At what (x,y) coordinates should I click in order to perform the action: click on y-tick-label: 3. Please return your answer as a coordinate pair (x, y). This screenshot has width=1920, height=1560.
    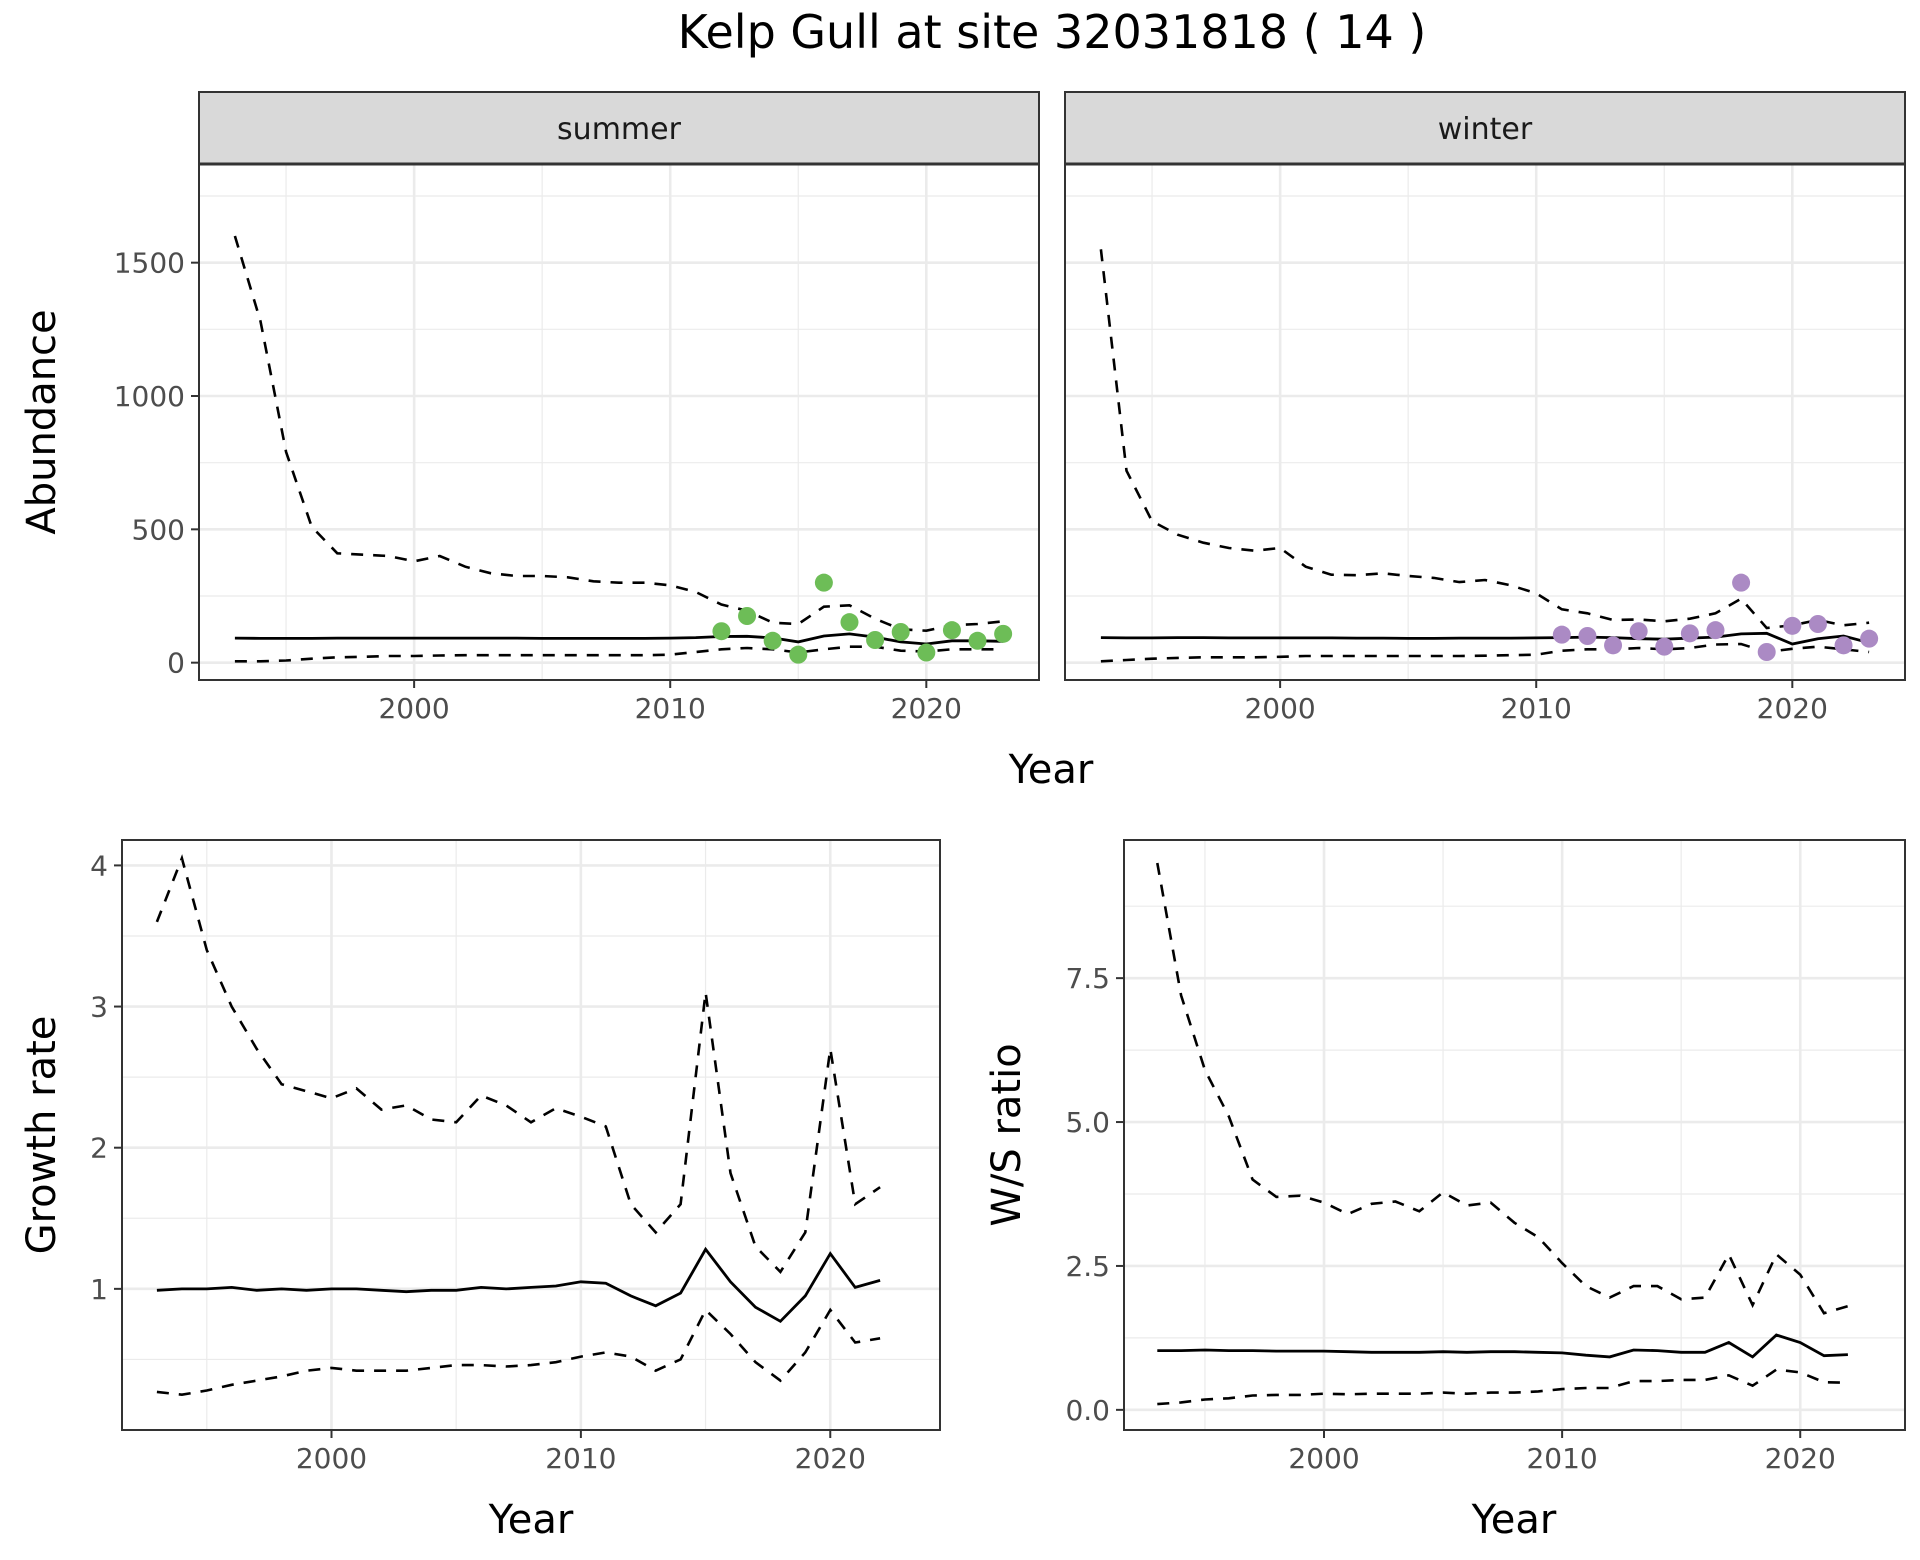
    Looking at the image, I should click on (99, 1007).